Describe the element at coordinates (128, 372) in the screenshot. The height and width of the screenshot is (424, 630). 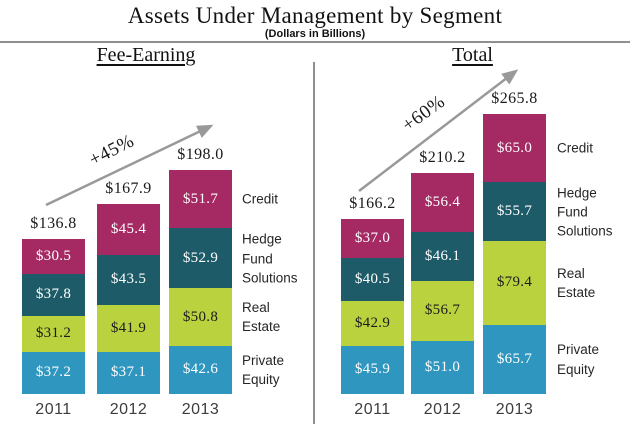
I see `bar-segment-private-equity: $37.1` at that location.